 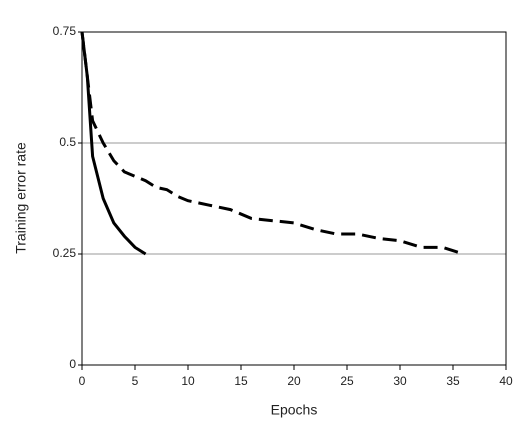 I want to click on y-tick-label: 0.5, so click(x=67, y=142).